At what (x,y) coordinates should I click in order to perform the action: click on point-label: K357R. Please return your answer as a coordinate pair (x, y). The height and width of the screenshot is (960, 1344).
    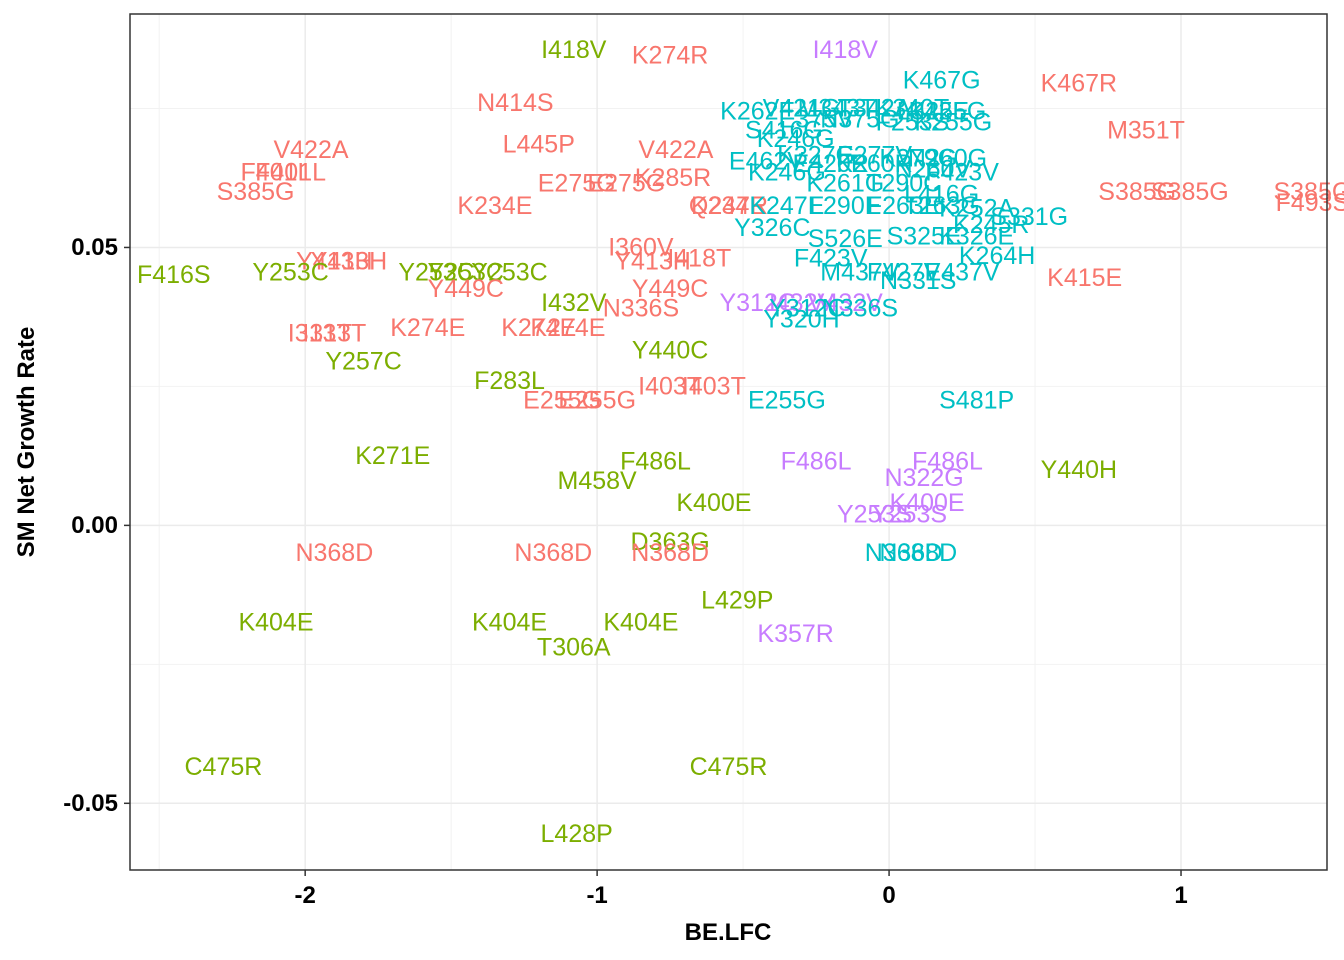
    Looking at the image, I should click on (795, 634).